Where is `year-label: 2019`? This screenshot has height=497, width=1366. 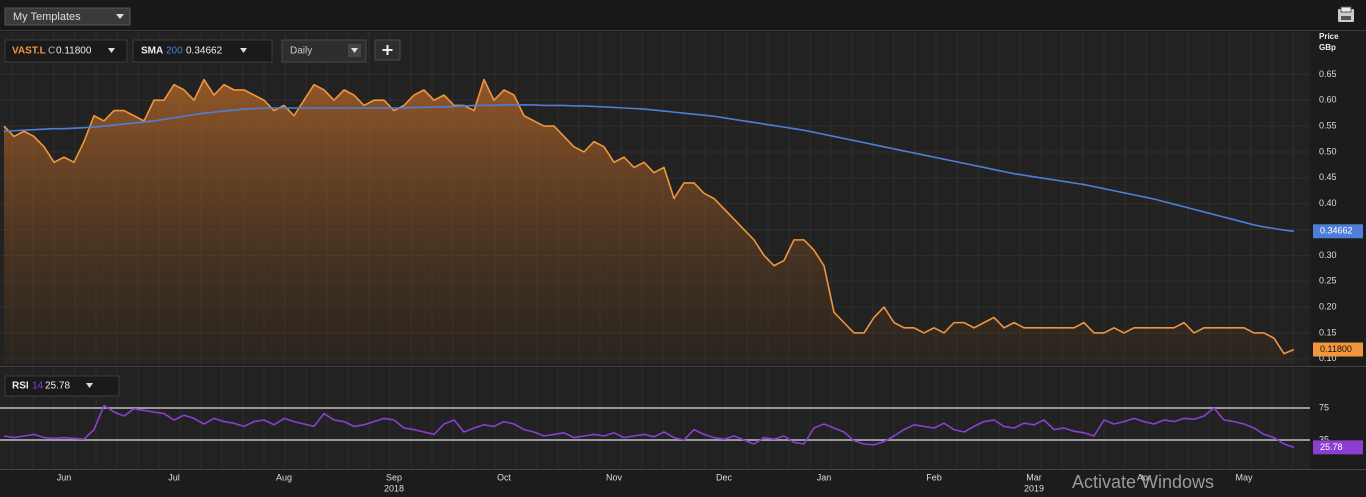
year-label: 2019 is located at coordinates (1034, 488).